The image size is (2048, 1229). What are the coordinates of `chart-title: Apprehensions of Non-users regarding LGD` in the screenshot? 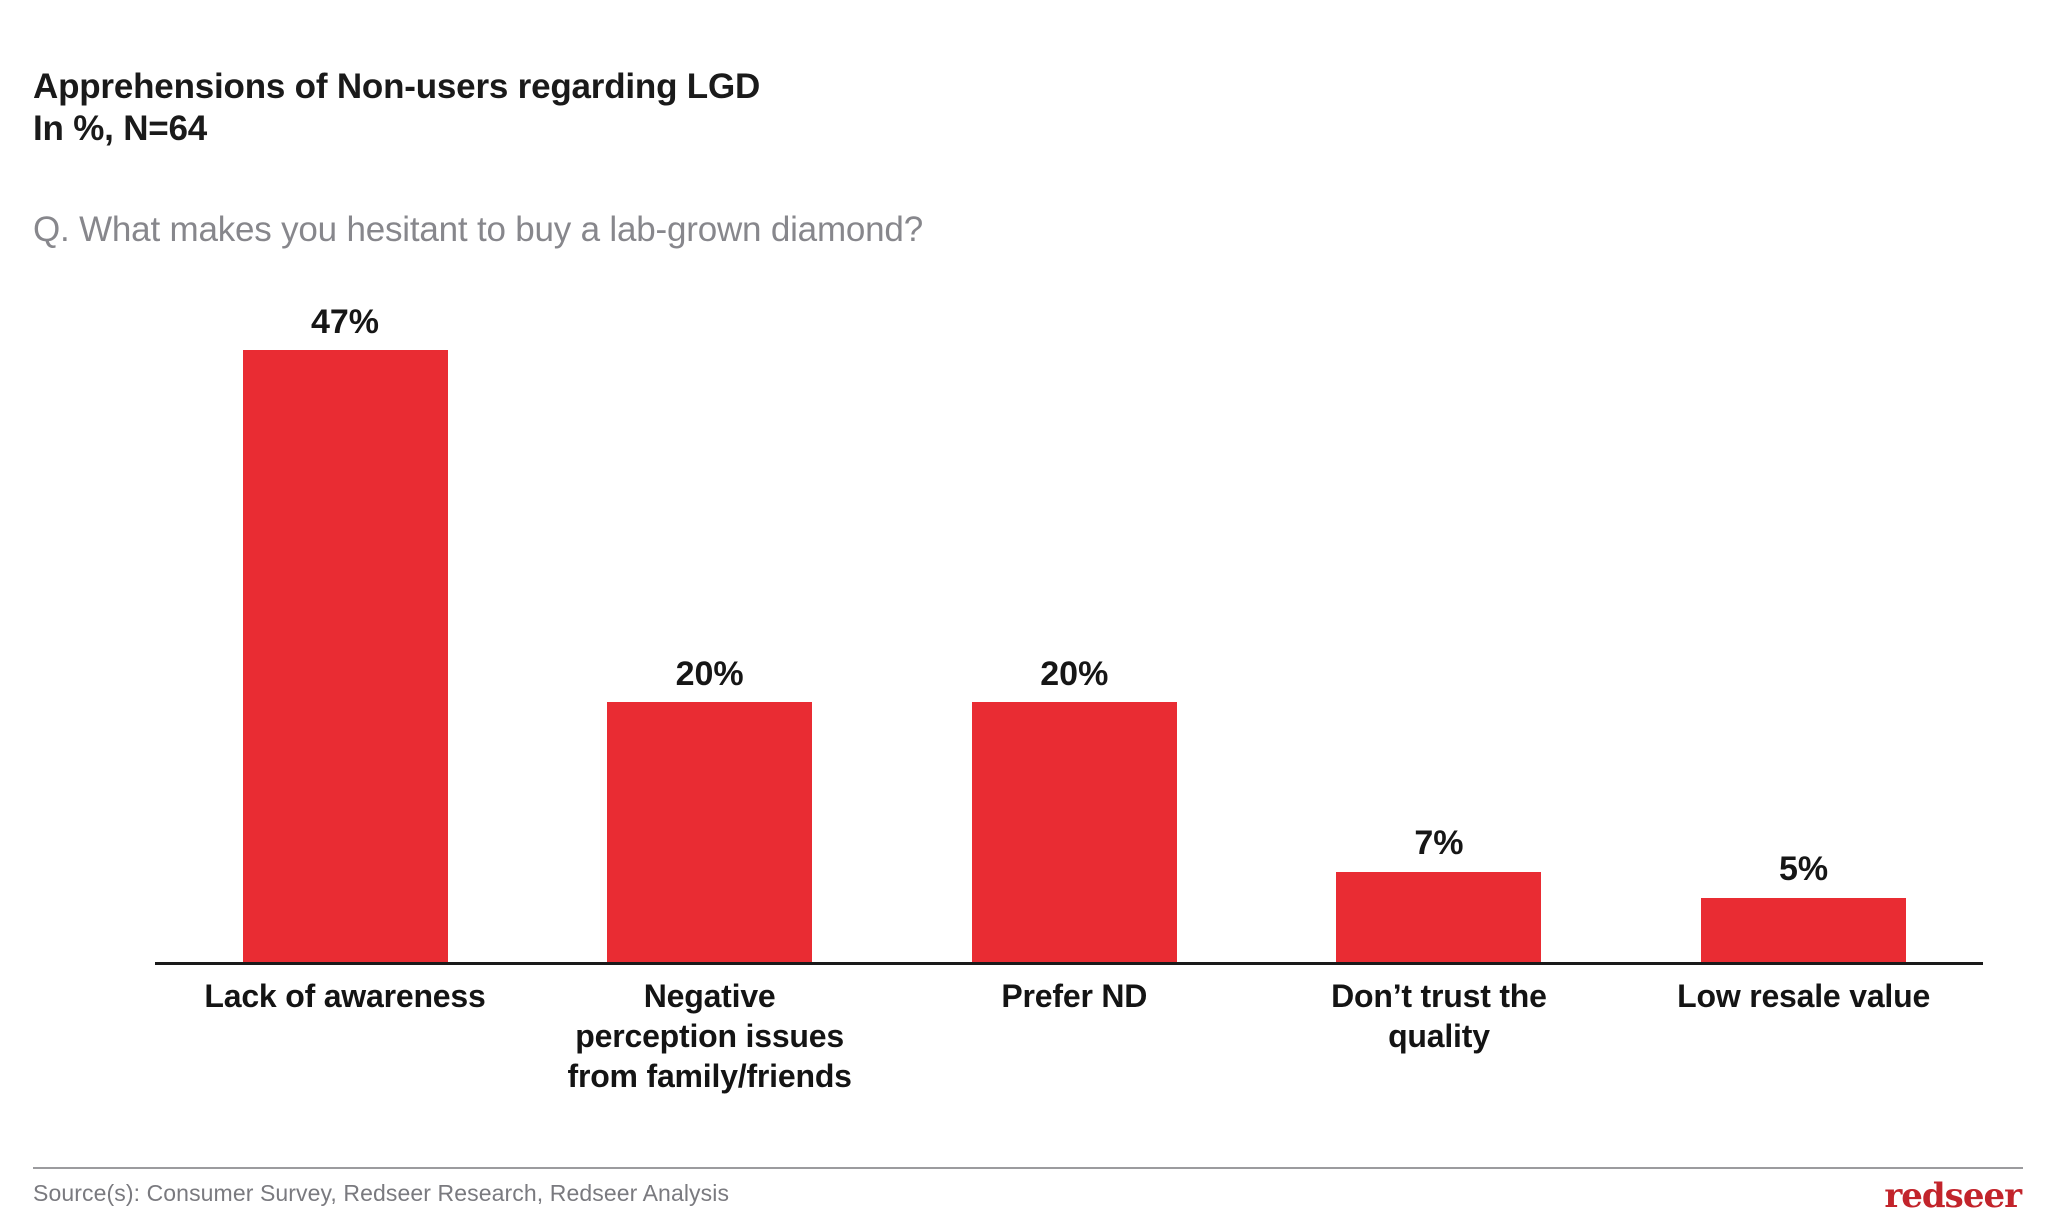 It's located at (397, 86).